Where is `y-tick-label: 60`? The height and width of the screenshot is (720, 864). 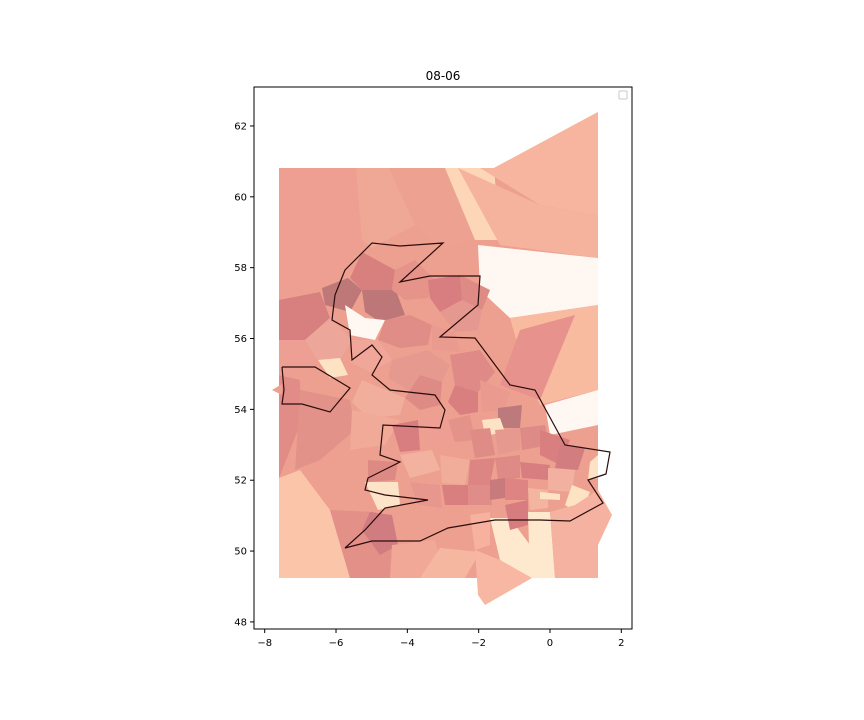 y-tick-label: 60 is located at coordinates (240, 197).